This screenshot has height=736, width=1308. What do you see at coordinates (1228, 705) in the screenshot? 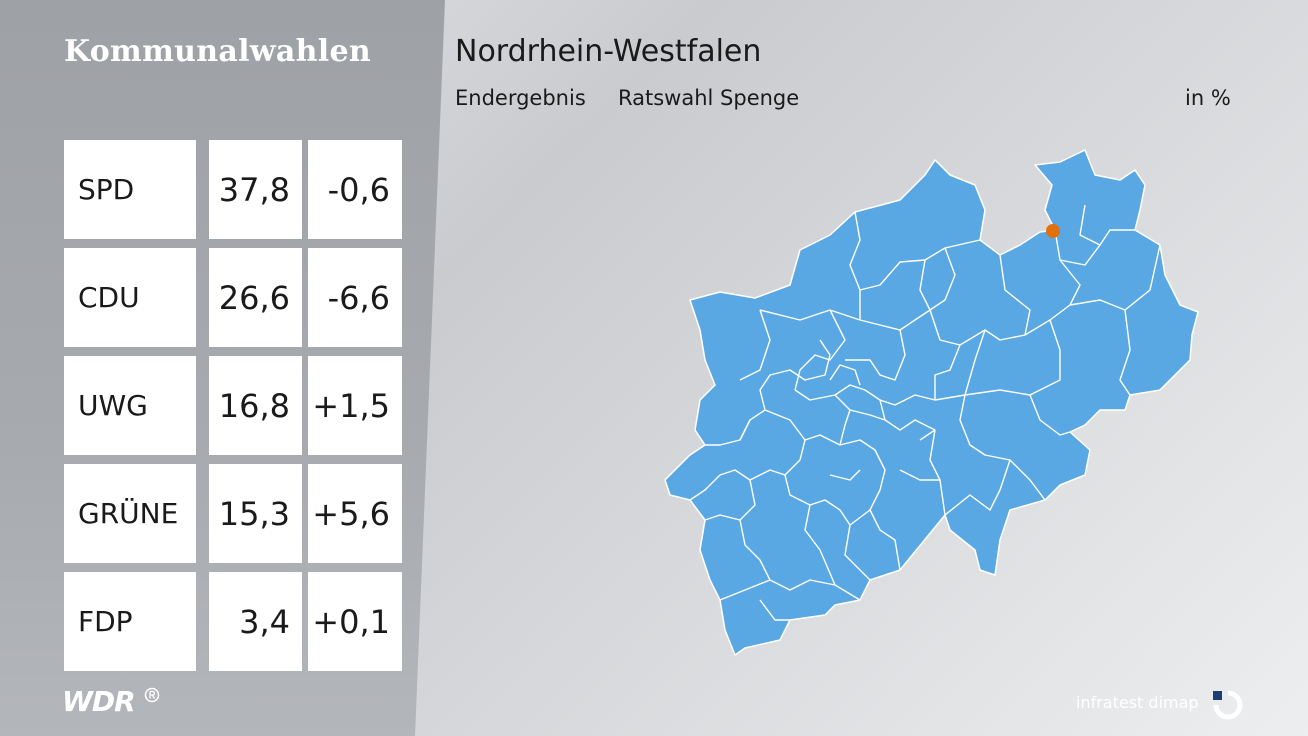
I see `infratest-logo-icon` at bounding box center [1228, 705].